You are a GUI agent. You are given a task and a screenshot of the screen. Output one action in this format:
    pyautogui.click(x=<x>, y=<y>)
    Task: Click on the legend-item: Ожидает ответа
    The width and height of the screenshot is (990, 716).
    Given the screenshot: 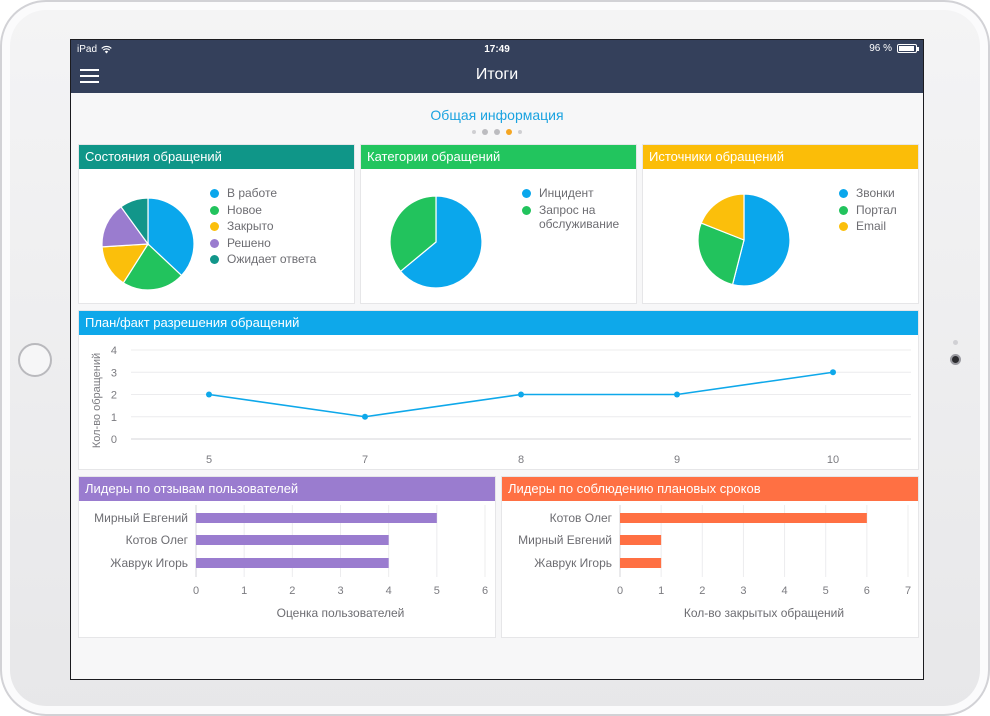 What is the action you would take?
    pyautogui.click(x=263, y=260)
    